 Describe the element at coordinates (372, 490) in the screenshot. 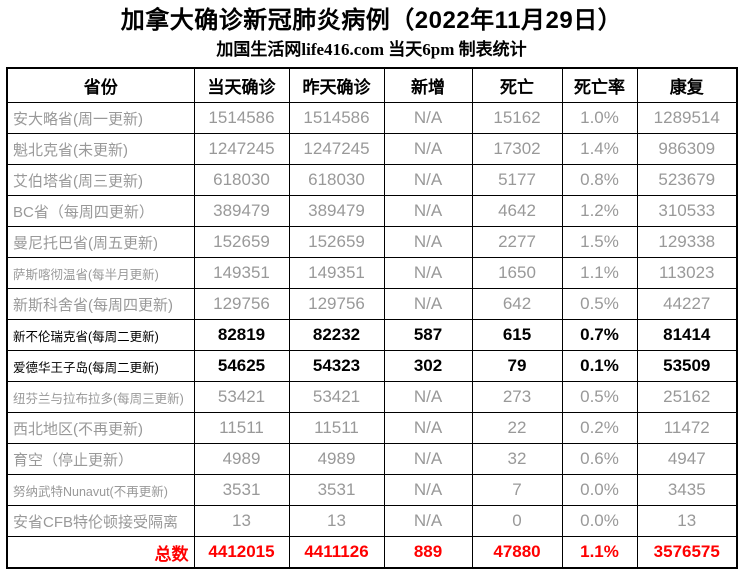

I see `table-row: 努纳武特Nunavut(不再更新) 3531 3531 N/A 7 0.0% 3435` at that location.